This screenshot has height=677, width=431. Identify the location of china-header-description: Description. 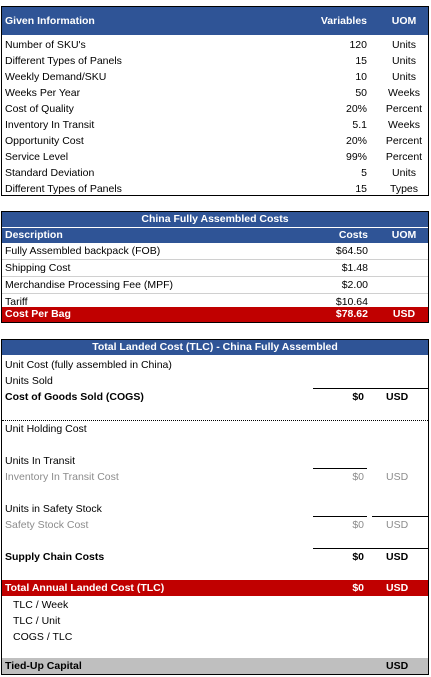
(34, 235).